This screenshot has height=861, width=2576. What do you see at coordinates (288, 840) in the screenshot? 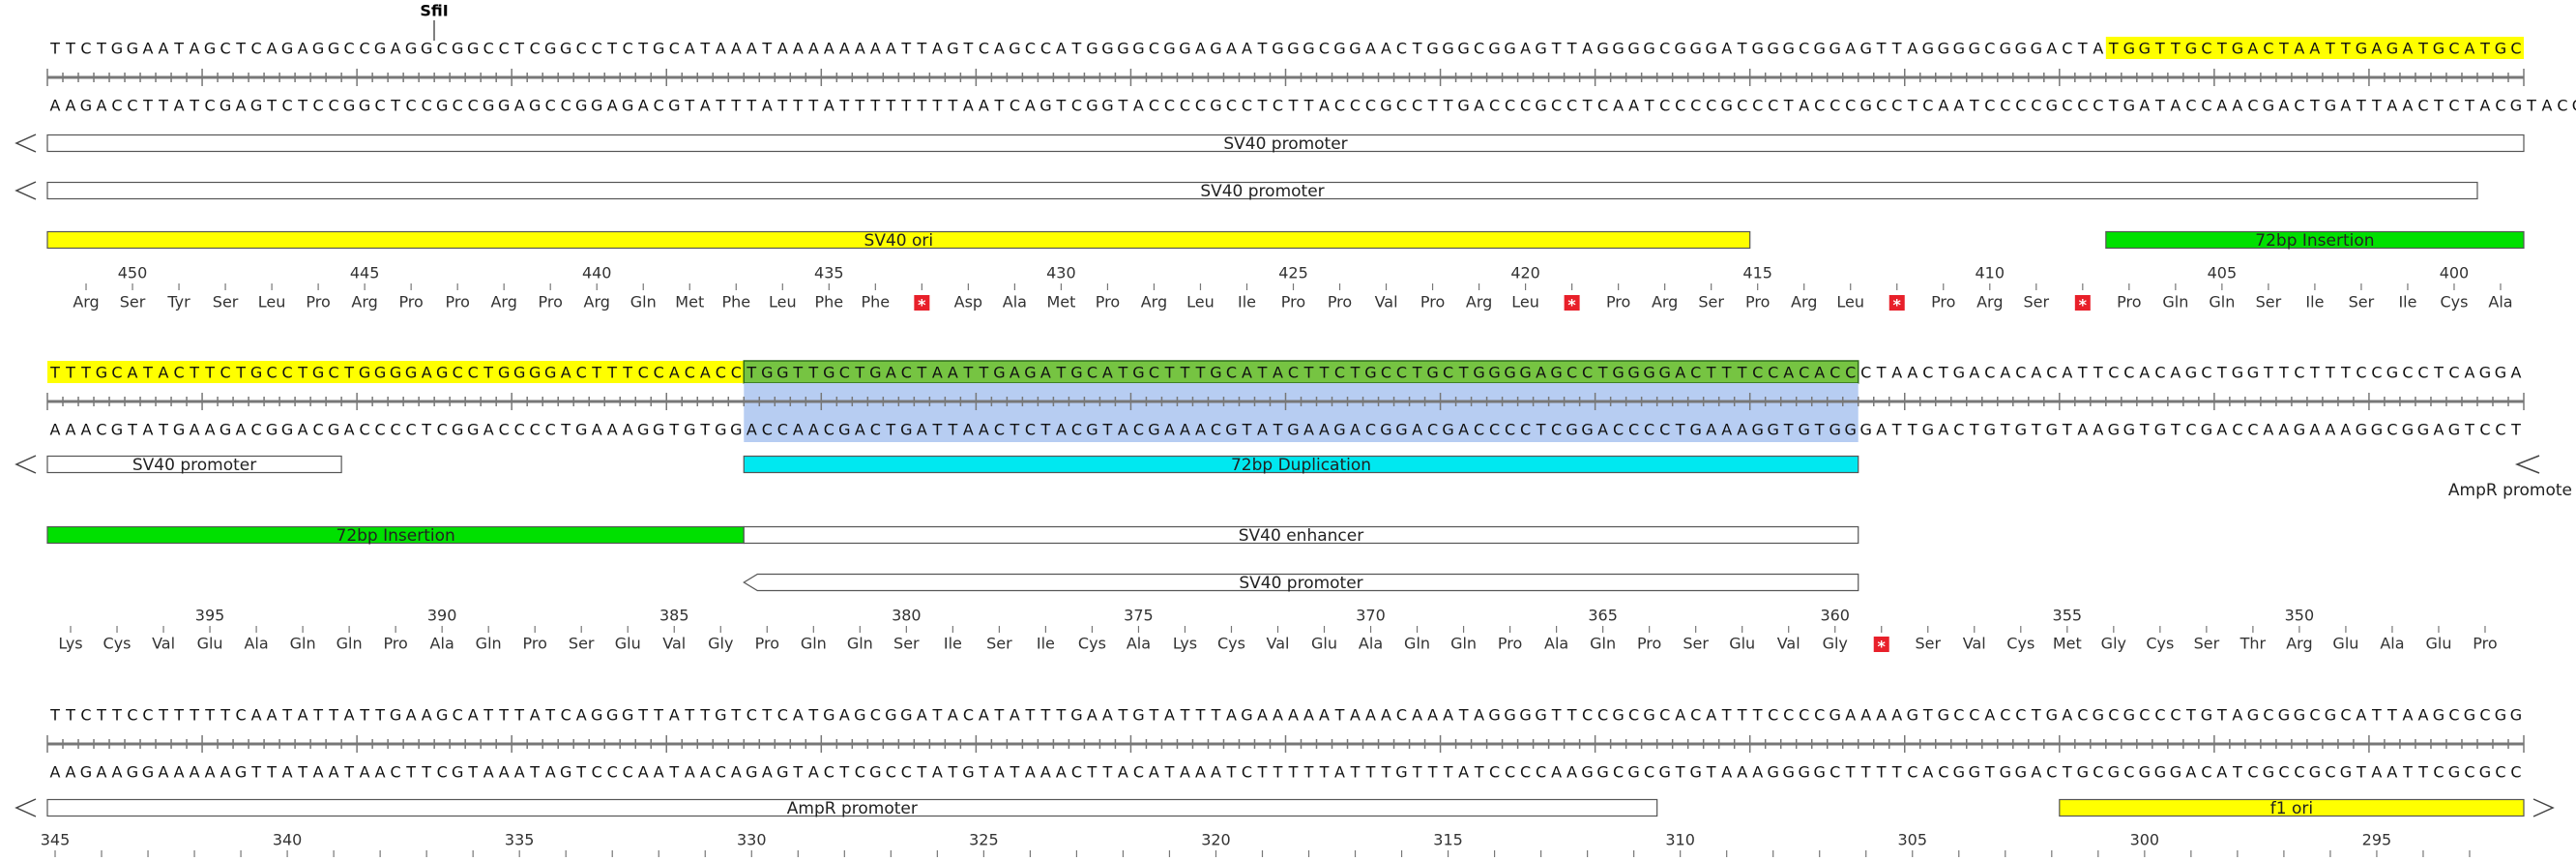
I see `position-number: 340` at bounding box center [288, 840].